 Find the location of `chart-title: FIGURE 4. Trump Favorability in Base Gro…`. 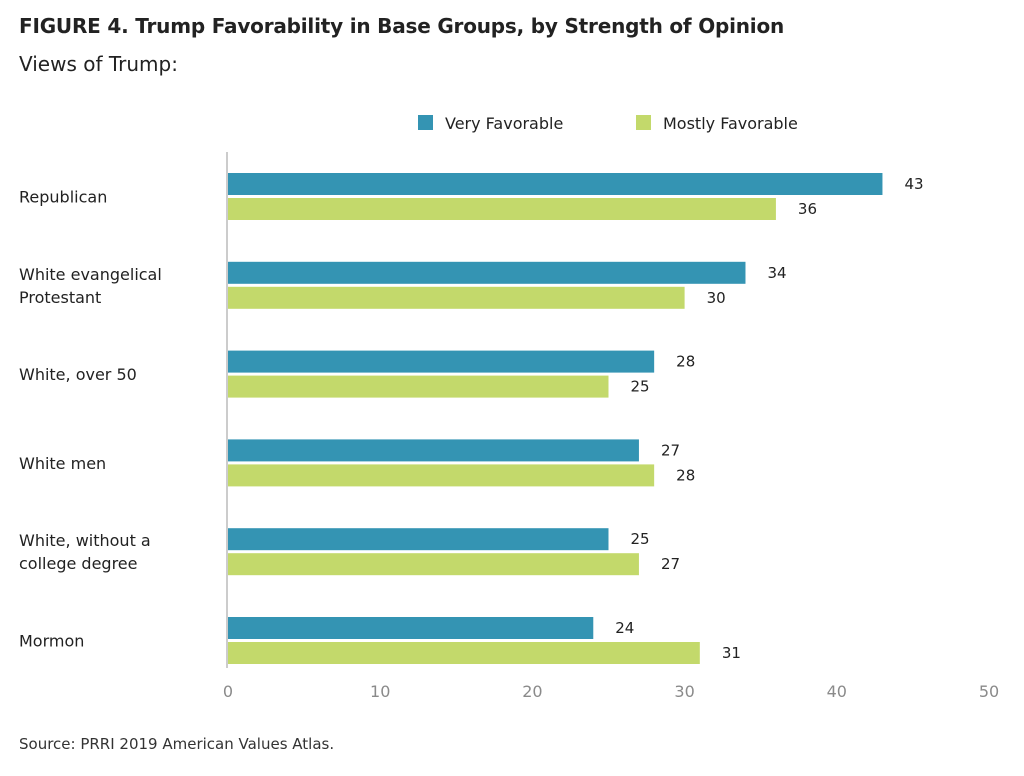

chart-title: FIGURE 4. Trump Favorability in Base Gro… is located at coordinates (402, 26).